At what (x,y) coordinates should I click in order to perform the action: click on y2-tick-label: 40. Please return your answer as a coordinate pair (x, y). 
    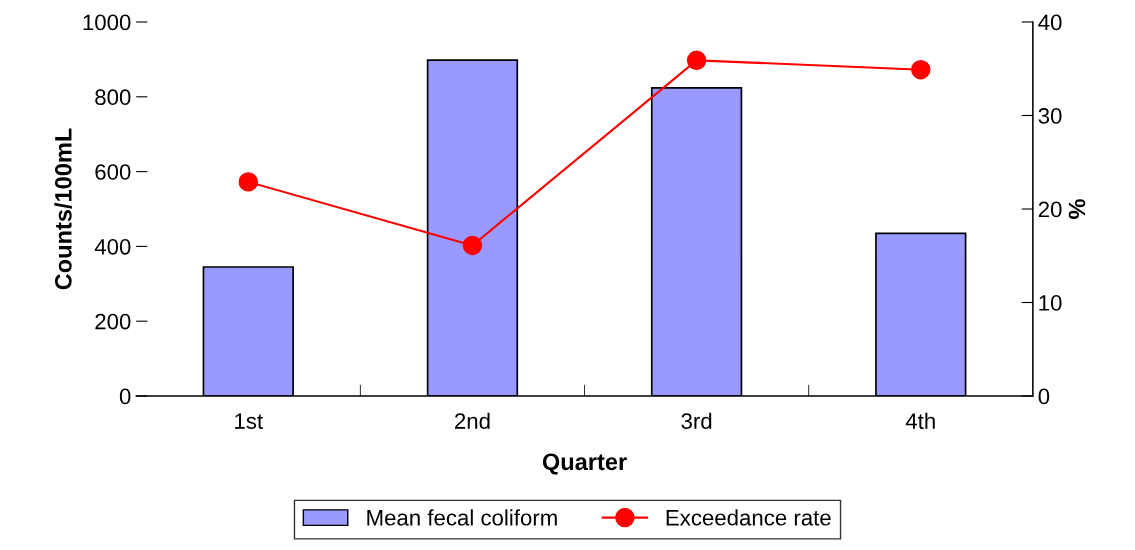
    Looking at the image, I should click on (1050, 22).